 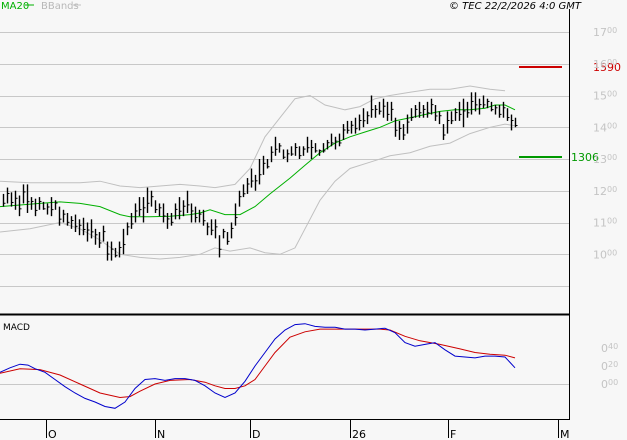 What do you see at coordinates (585, 157) in the screenshot?
I see `support-level-label: 1306` at bounding box center [585, 157].